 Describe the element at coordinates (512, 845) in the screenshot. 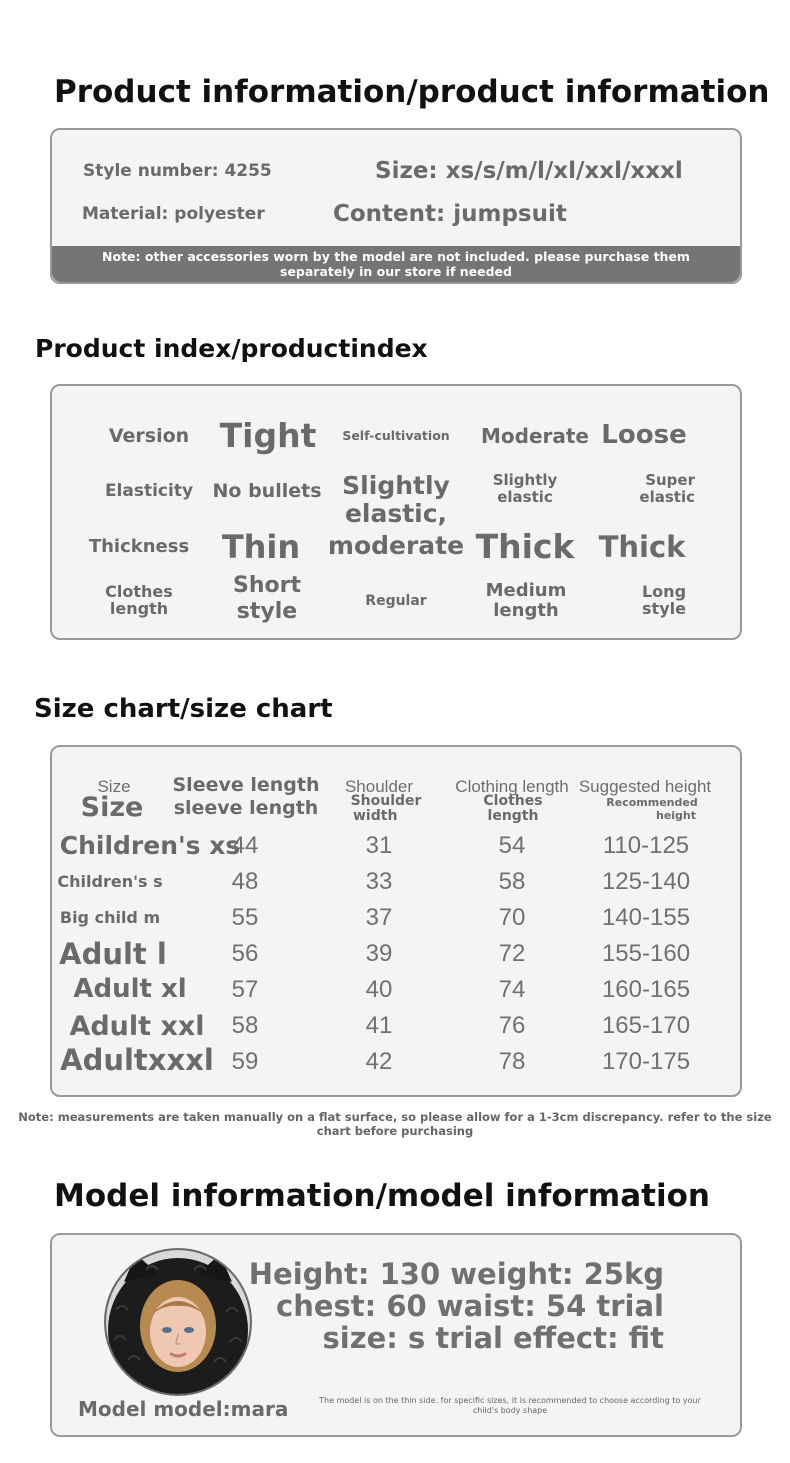

I see `length-childrens-xs: 54` at that location.